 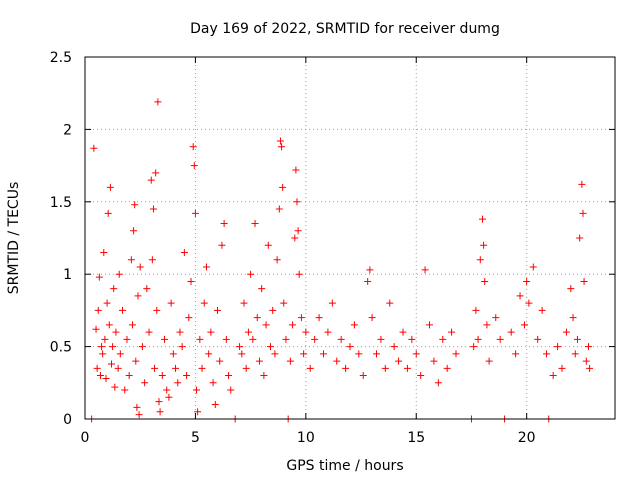 I want to click on y-tick-label: 0.5, so click(x=61, y=348).